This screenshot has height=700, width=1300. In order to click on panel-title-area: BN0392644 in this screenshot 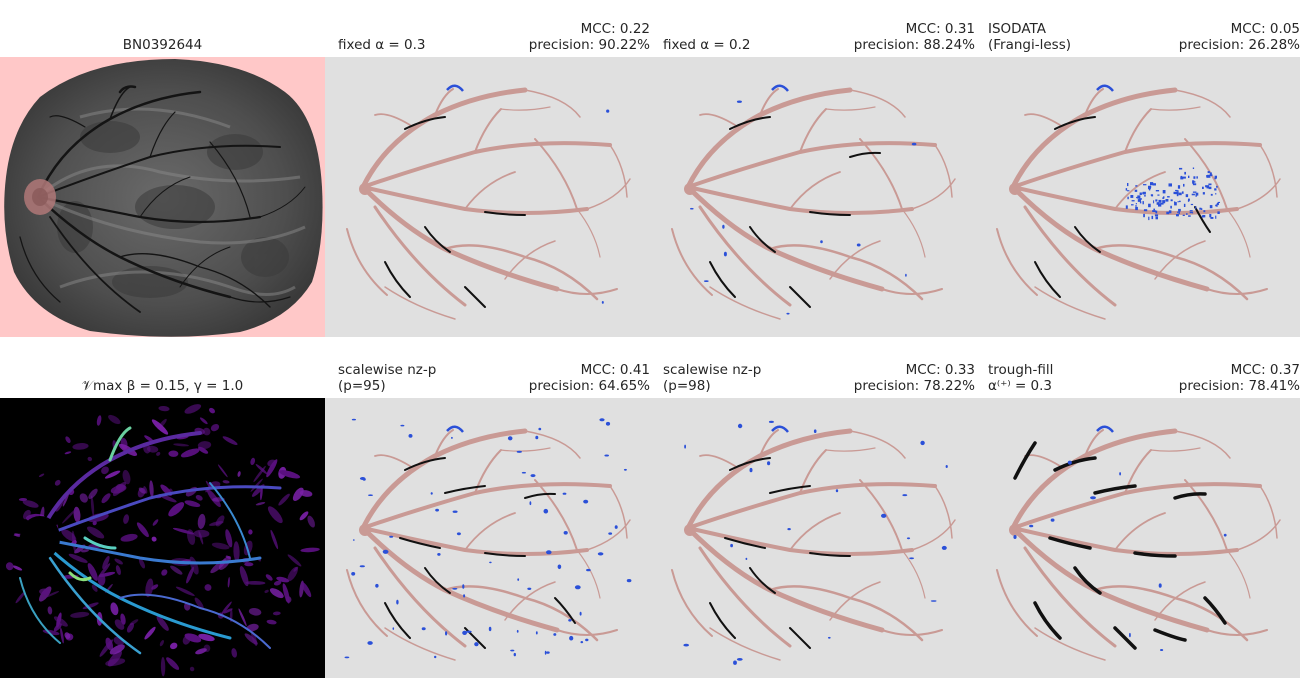, I will do `click(162, 28)`.